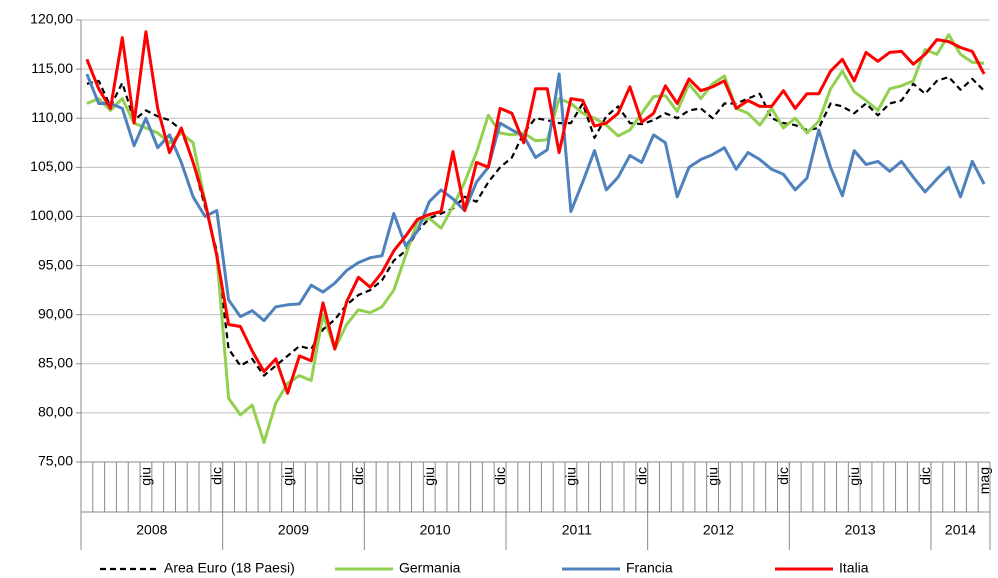 This screenshot has width=998, height=578. What do you see at coordinates (55, 264) in the screenshot?
I see `y-tick-label: 95,00` at bounding box center [55, 264].